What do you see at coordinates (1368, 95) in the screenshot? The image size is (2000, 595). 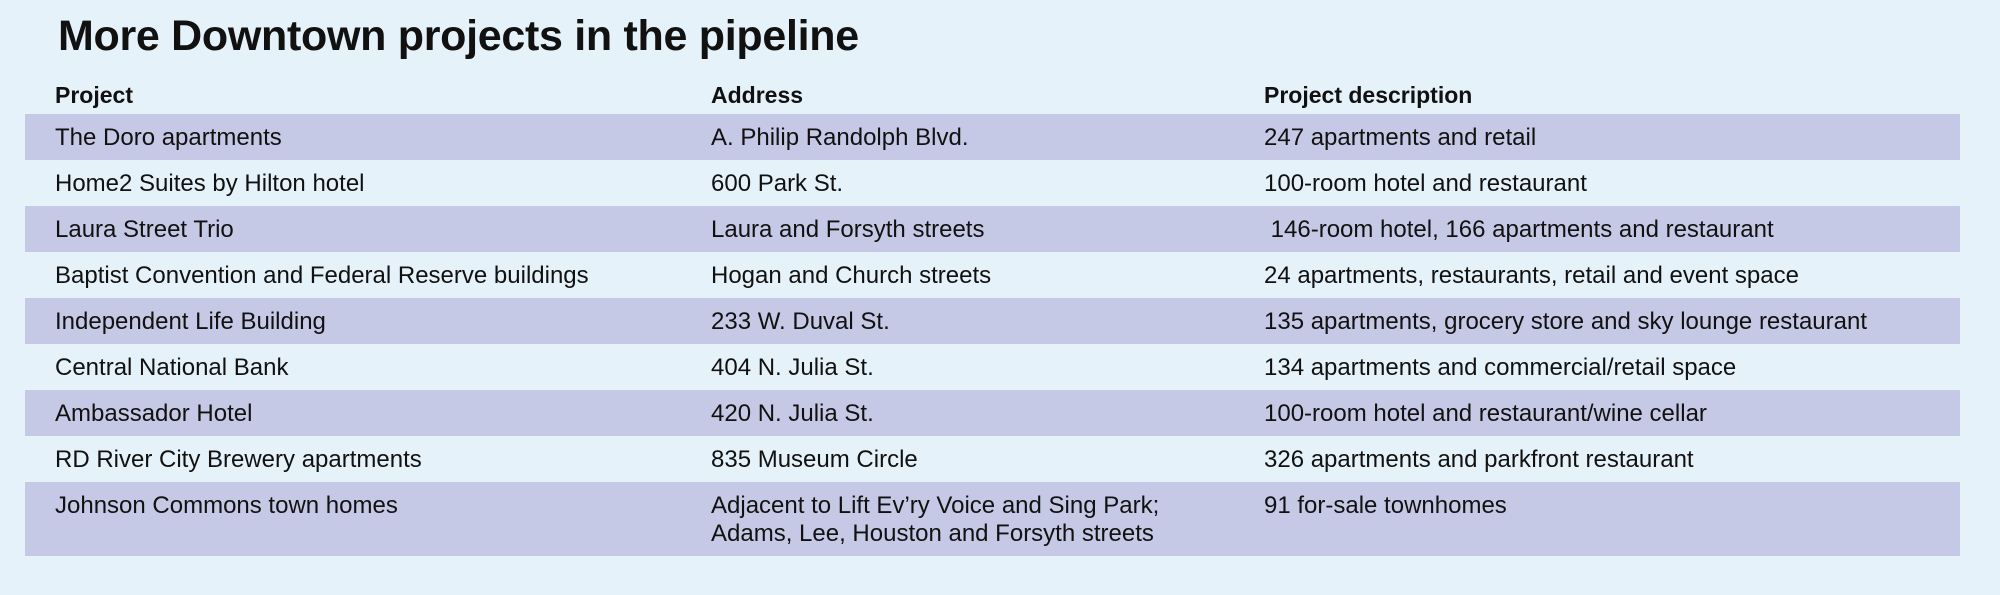 I see `column-header-description: Project description` at bounding box center [1368, 95].